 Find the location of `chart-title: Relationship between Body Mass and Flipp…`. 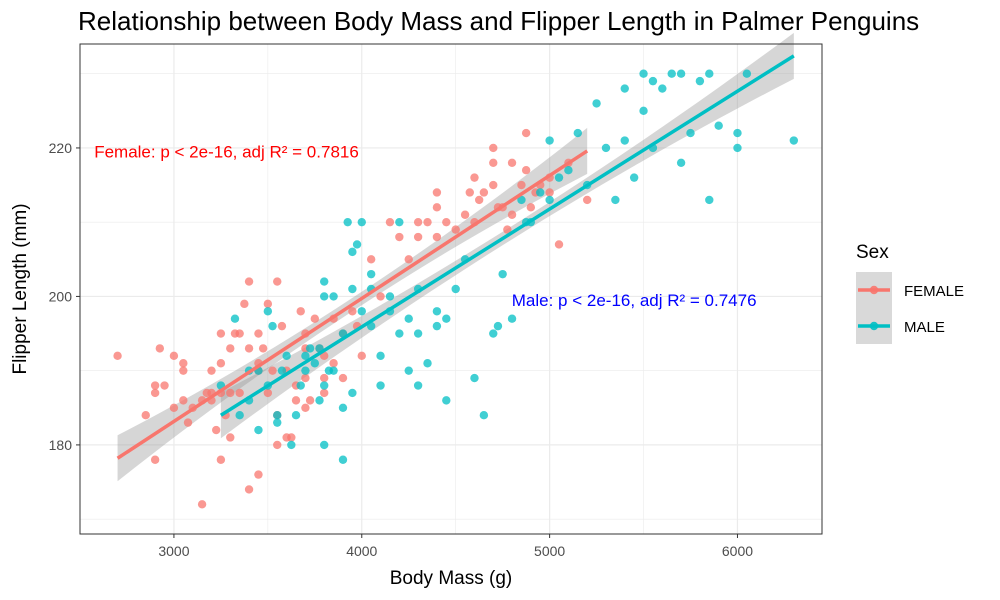

chart-title: Relationship between Body Mass and Flipp… is located at coordinates (499, 21).